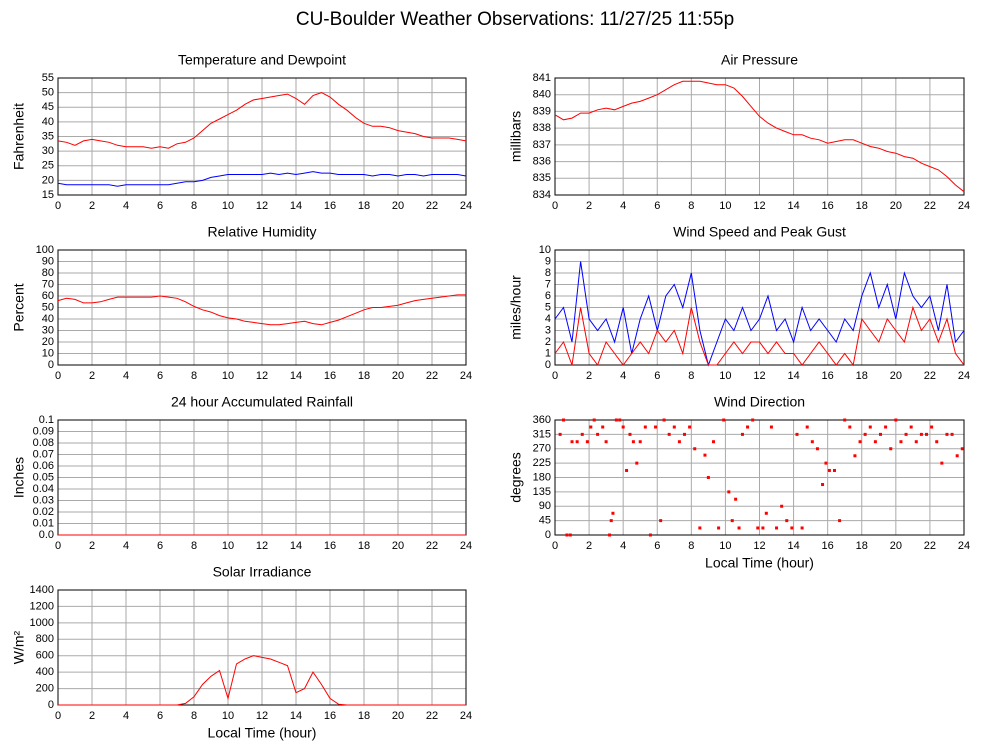  Describe the element at coordinates (759, 60) in the screenshot. I see `chart-title: Air Pressure` at that location.